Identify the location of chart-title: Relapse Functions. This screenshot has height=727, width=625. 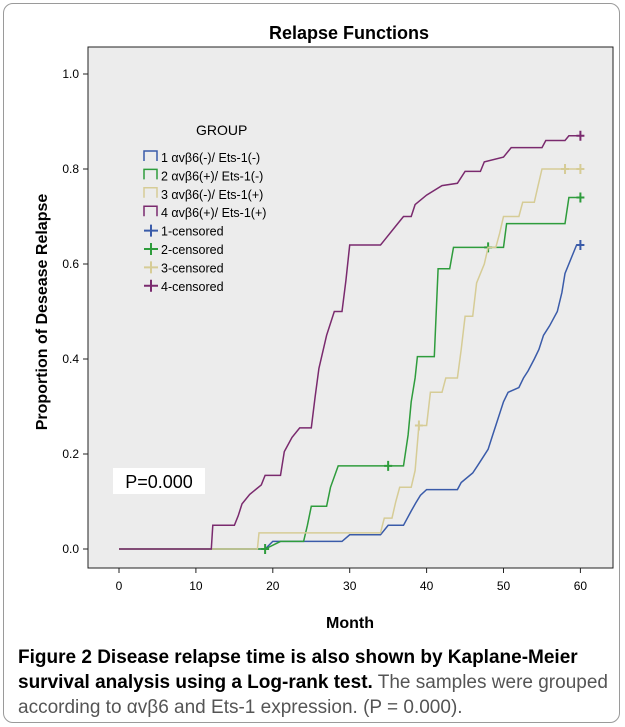
(349, 33).